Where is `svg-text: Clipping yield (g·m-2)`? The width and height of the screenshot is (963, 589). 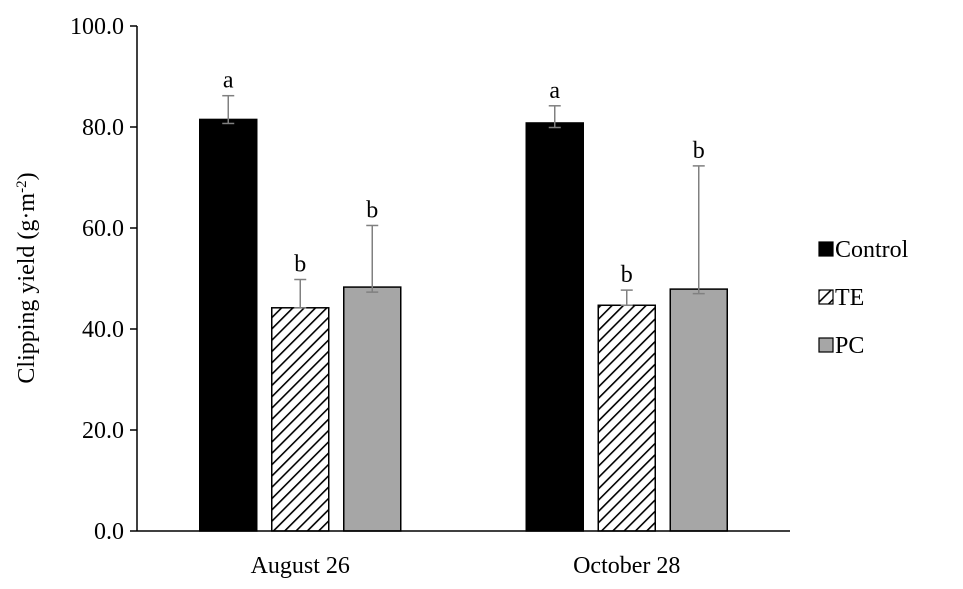 svg-text: Clipping yield (g·m-2) is located at coordinates (27, 277).